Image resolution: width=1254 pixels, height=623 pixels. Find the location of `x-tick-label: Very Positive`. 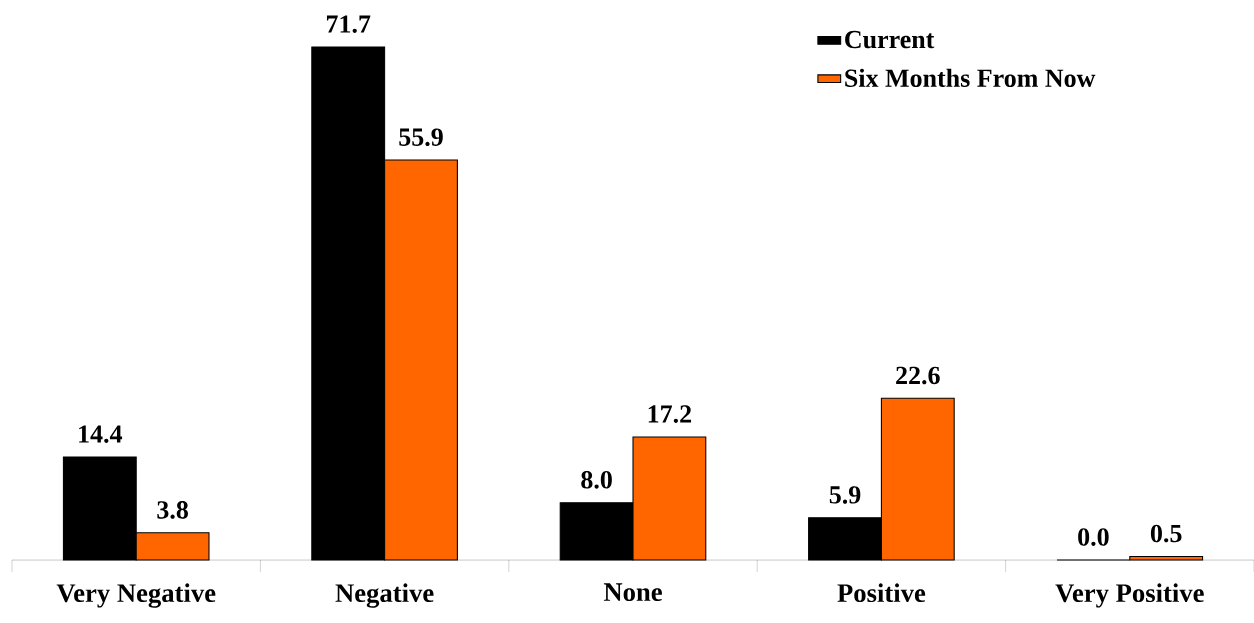

x-tick-label: Very Positive is located at coordinates (1129, 595).